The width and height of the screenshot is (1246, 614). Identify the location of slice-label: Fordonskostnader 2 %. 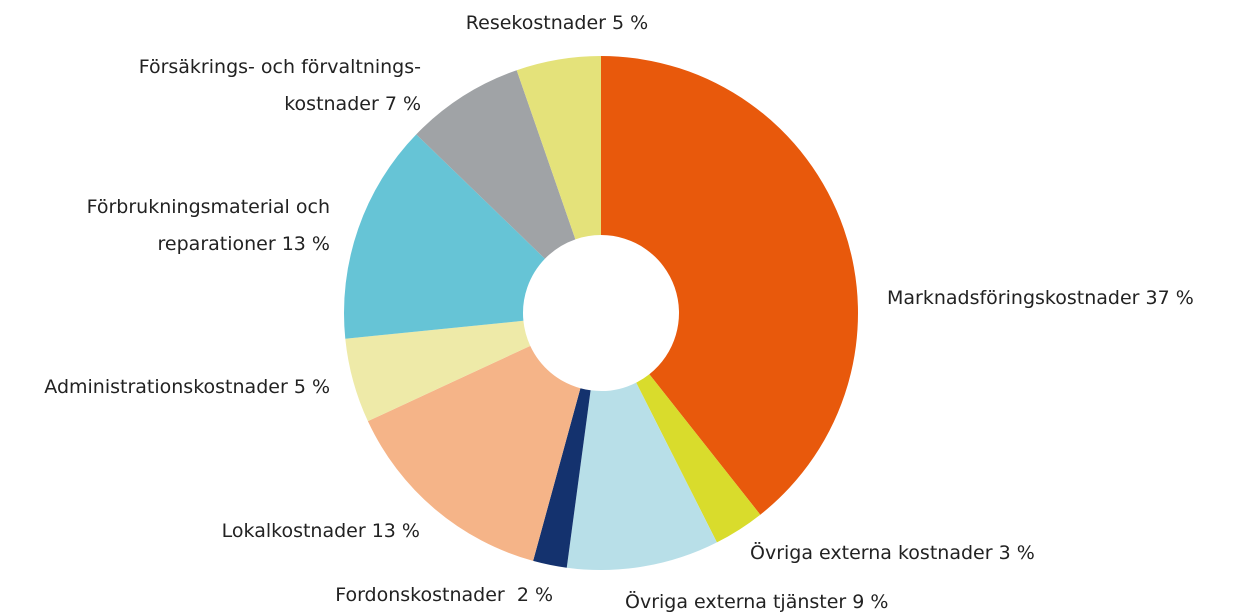
(444, 595).